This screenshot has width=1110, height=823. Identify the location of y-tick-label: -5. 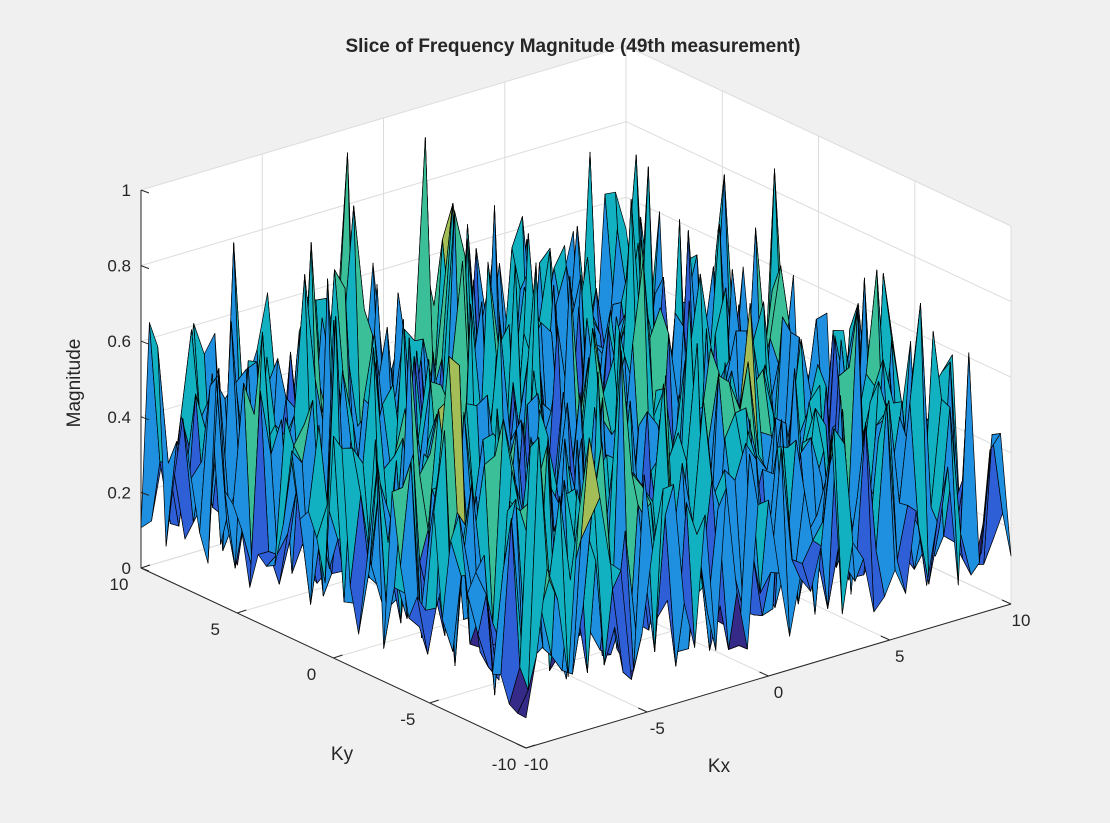
(407, 719).